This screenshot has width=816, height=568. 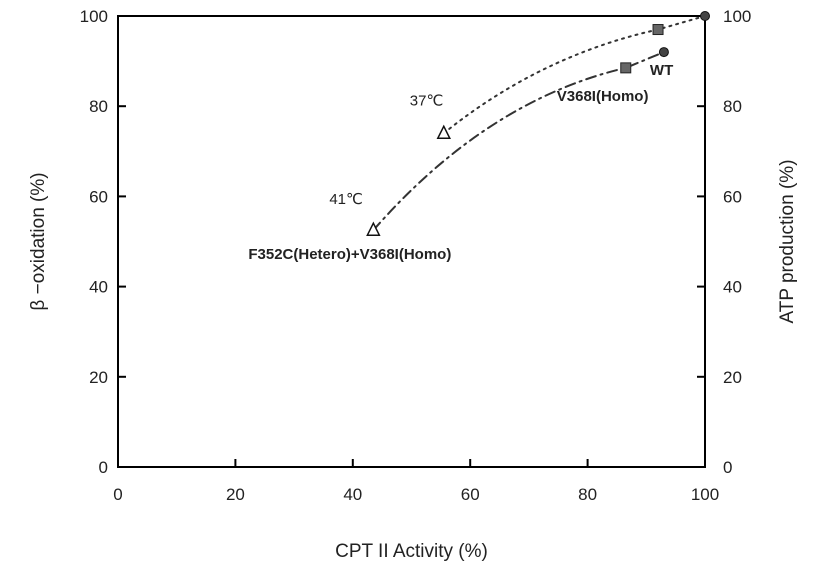 What do you see at coordinates (117, 494) in the screenshot?
I see `x-tick-label: 0` at bounding box center [117, 494].